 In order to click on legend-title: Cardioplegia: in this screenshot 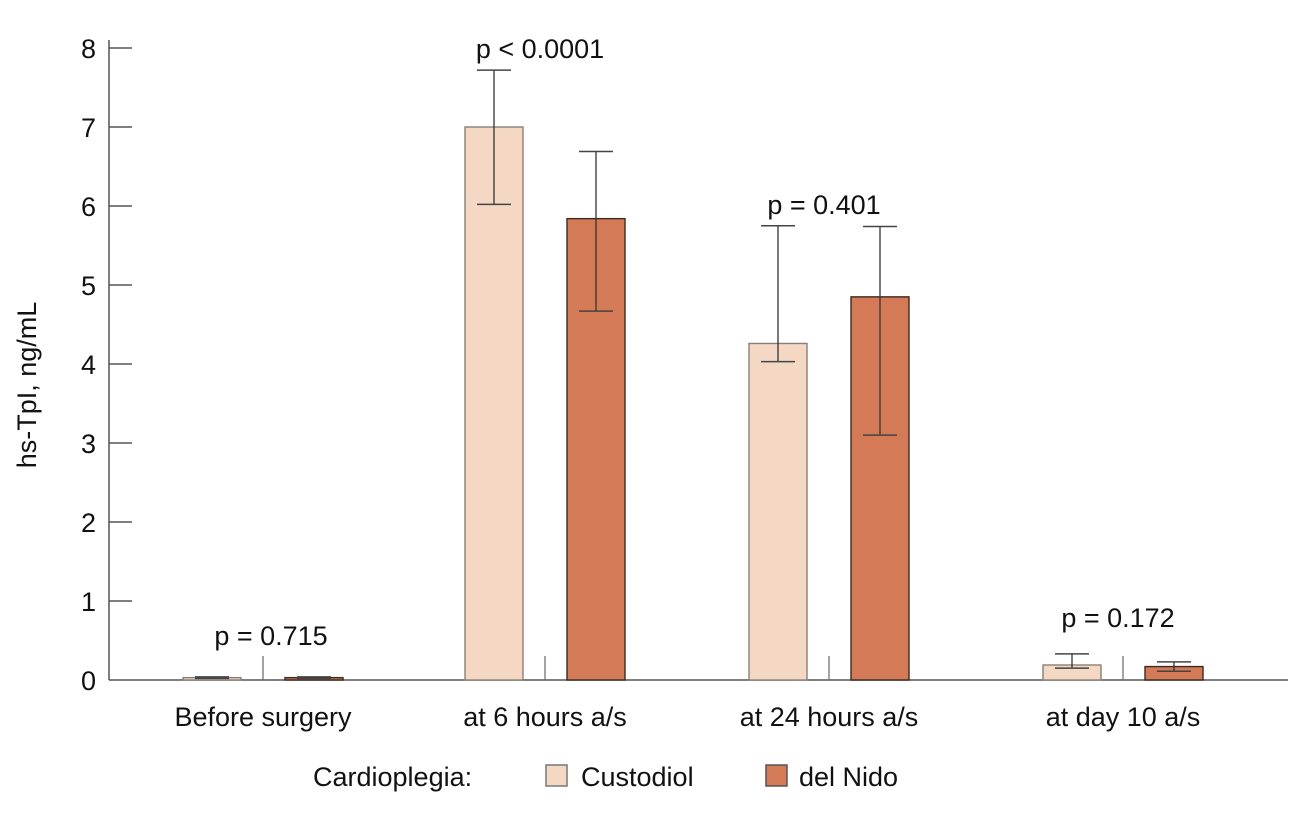, I will do `click(392, 777)`.